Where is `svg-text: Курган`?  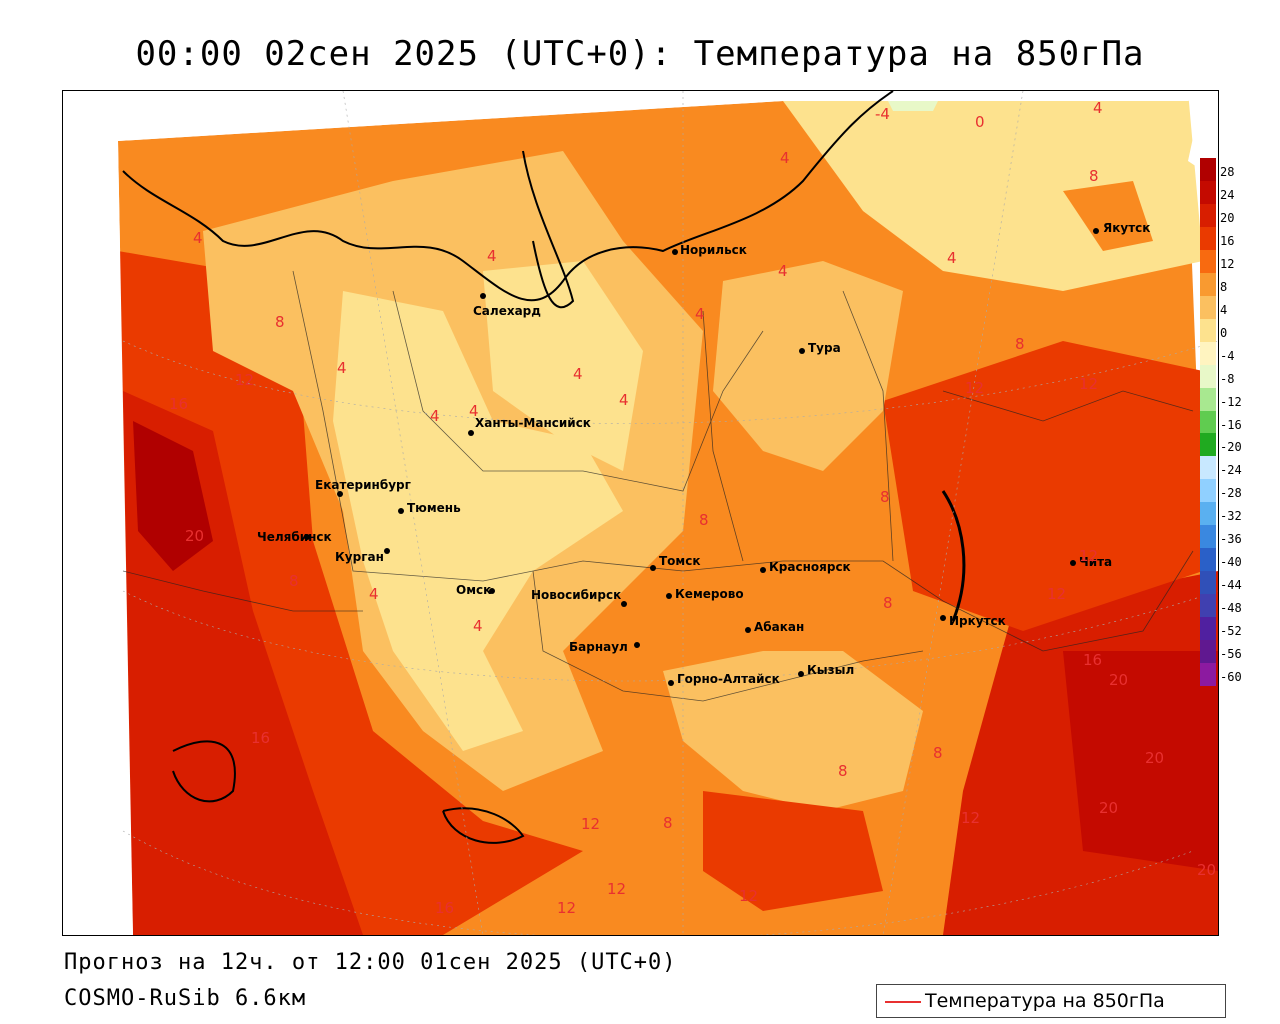
svg-text: Курган is located at coordinates (359, 557).